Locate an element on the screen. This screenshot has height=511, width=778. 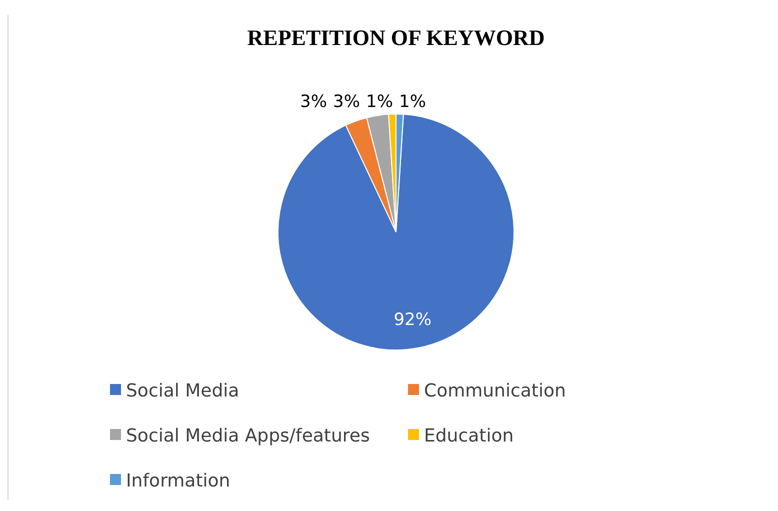
legend-label: Communication is located at coordinates (495, 391).